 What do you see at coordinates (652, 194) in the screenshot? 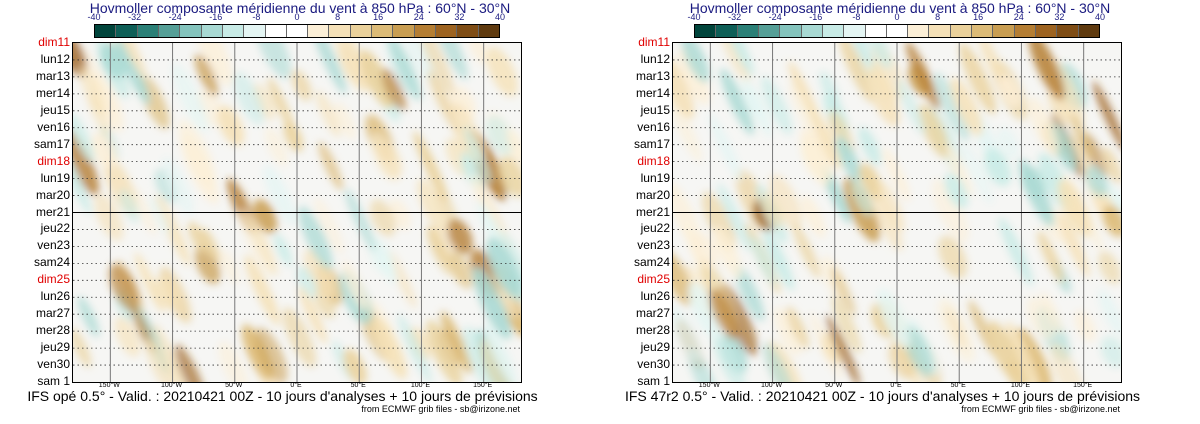
I see `y-axis-date-label: mar20` at bounding box center [652, 194].